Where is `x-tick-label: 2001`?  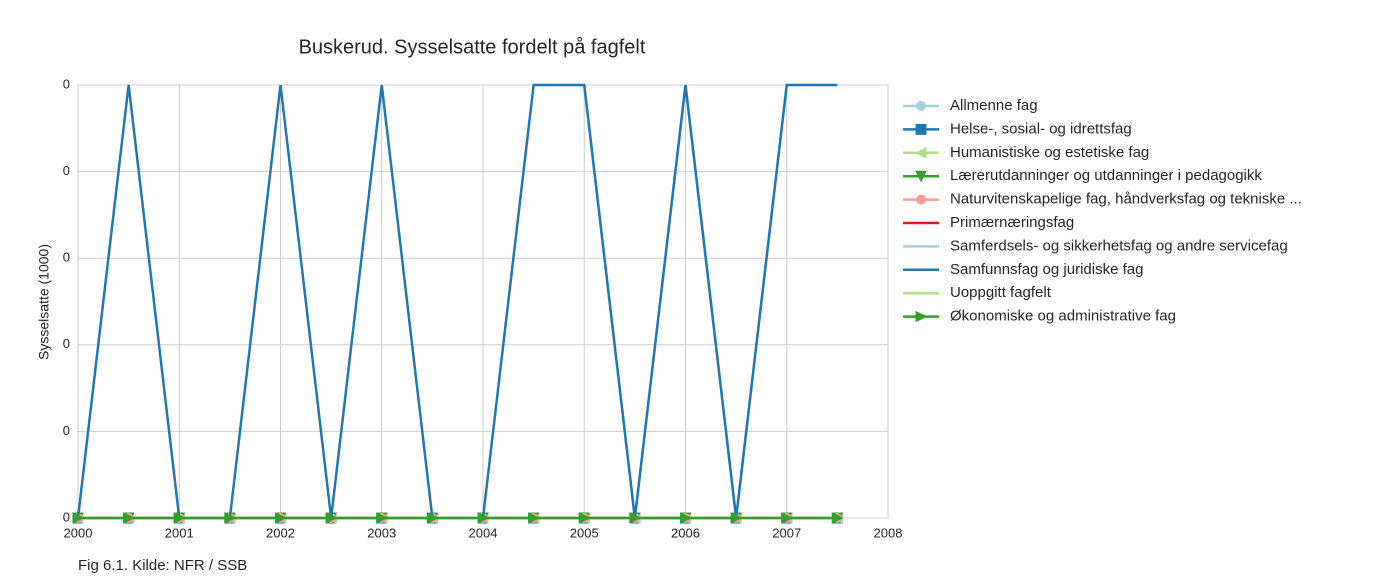 x-tick-label: 2001 is located at coordinates (179, 532).